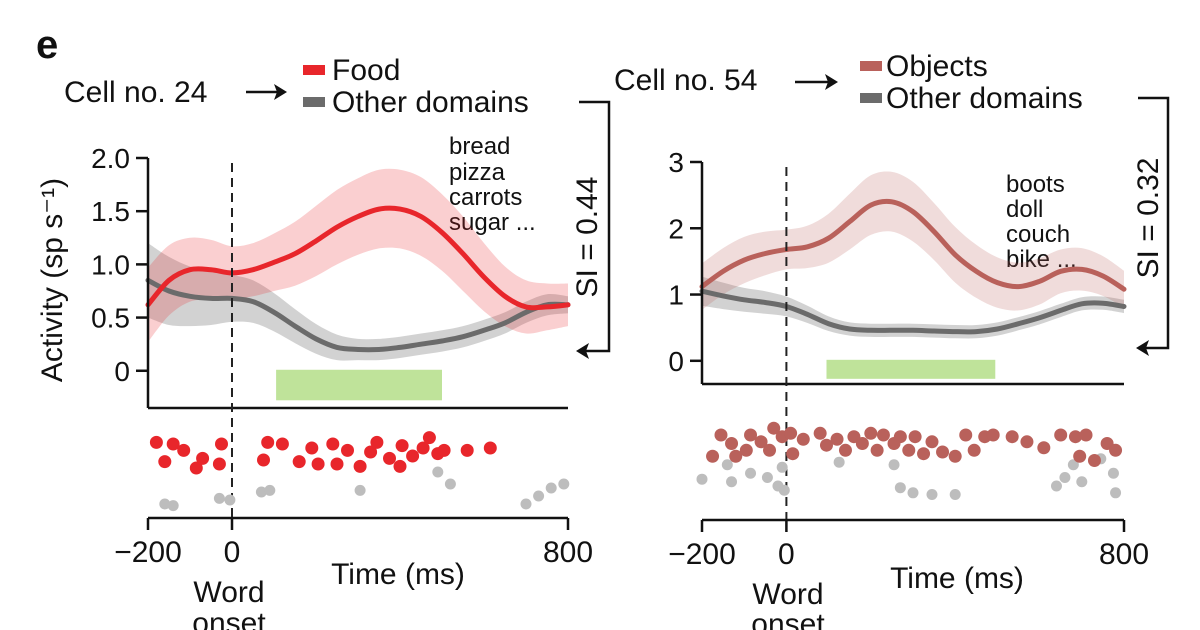 The height and width of the screenshot is (630, 1200). Describe the element at coordinates (1142, 348) in the screenshot. I see `si-bracket-arrow-head` at that location.